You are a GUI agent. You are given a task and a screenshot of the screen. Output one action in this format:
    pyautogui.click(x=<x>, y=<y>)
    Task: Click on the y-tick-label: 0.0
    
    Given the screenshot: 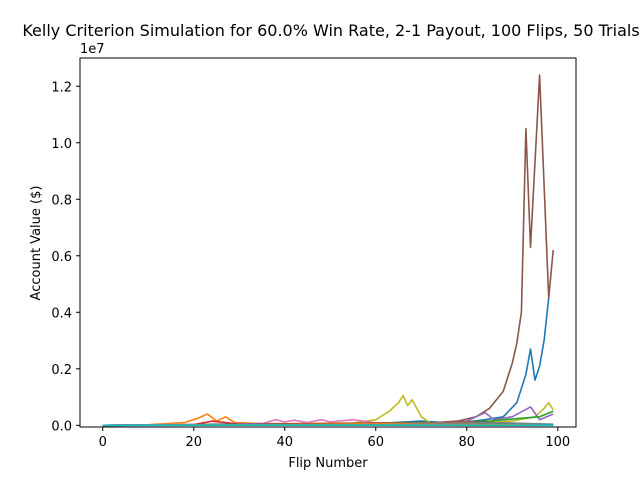 What is the action you would take?
    pyautogui.click(x=61, y=426)
    